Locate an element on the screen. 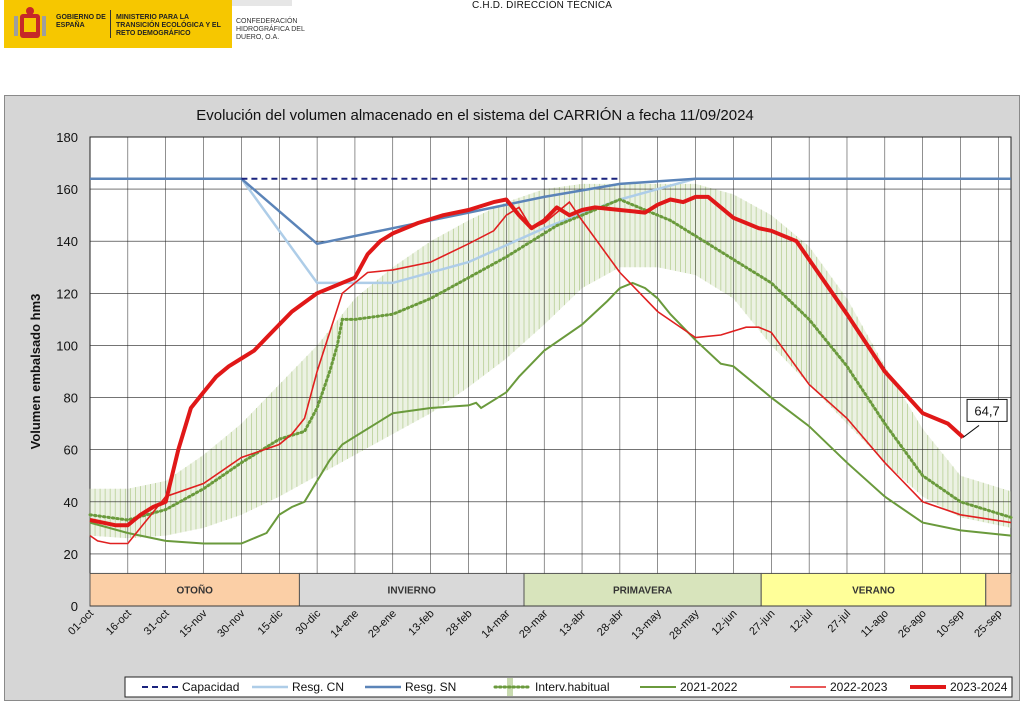 Image resolution: width=1024 pixels, height=714 pixels. logo-divider is located at coordinates (110, 24).